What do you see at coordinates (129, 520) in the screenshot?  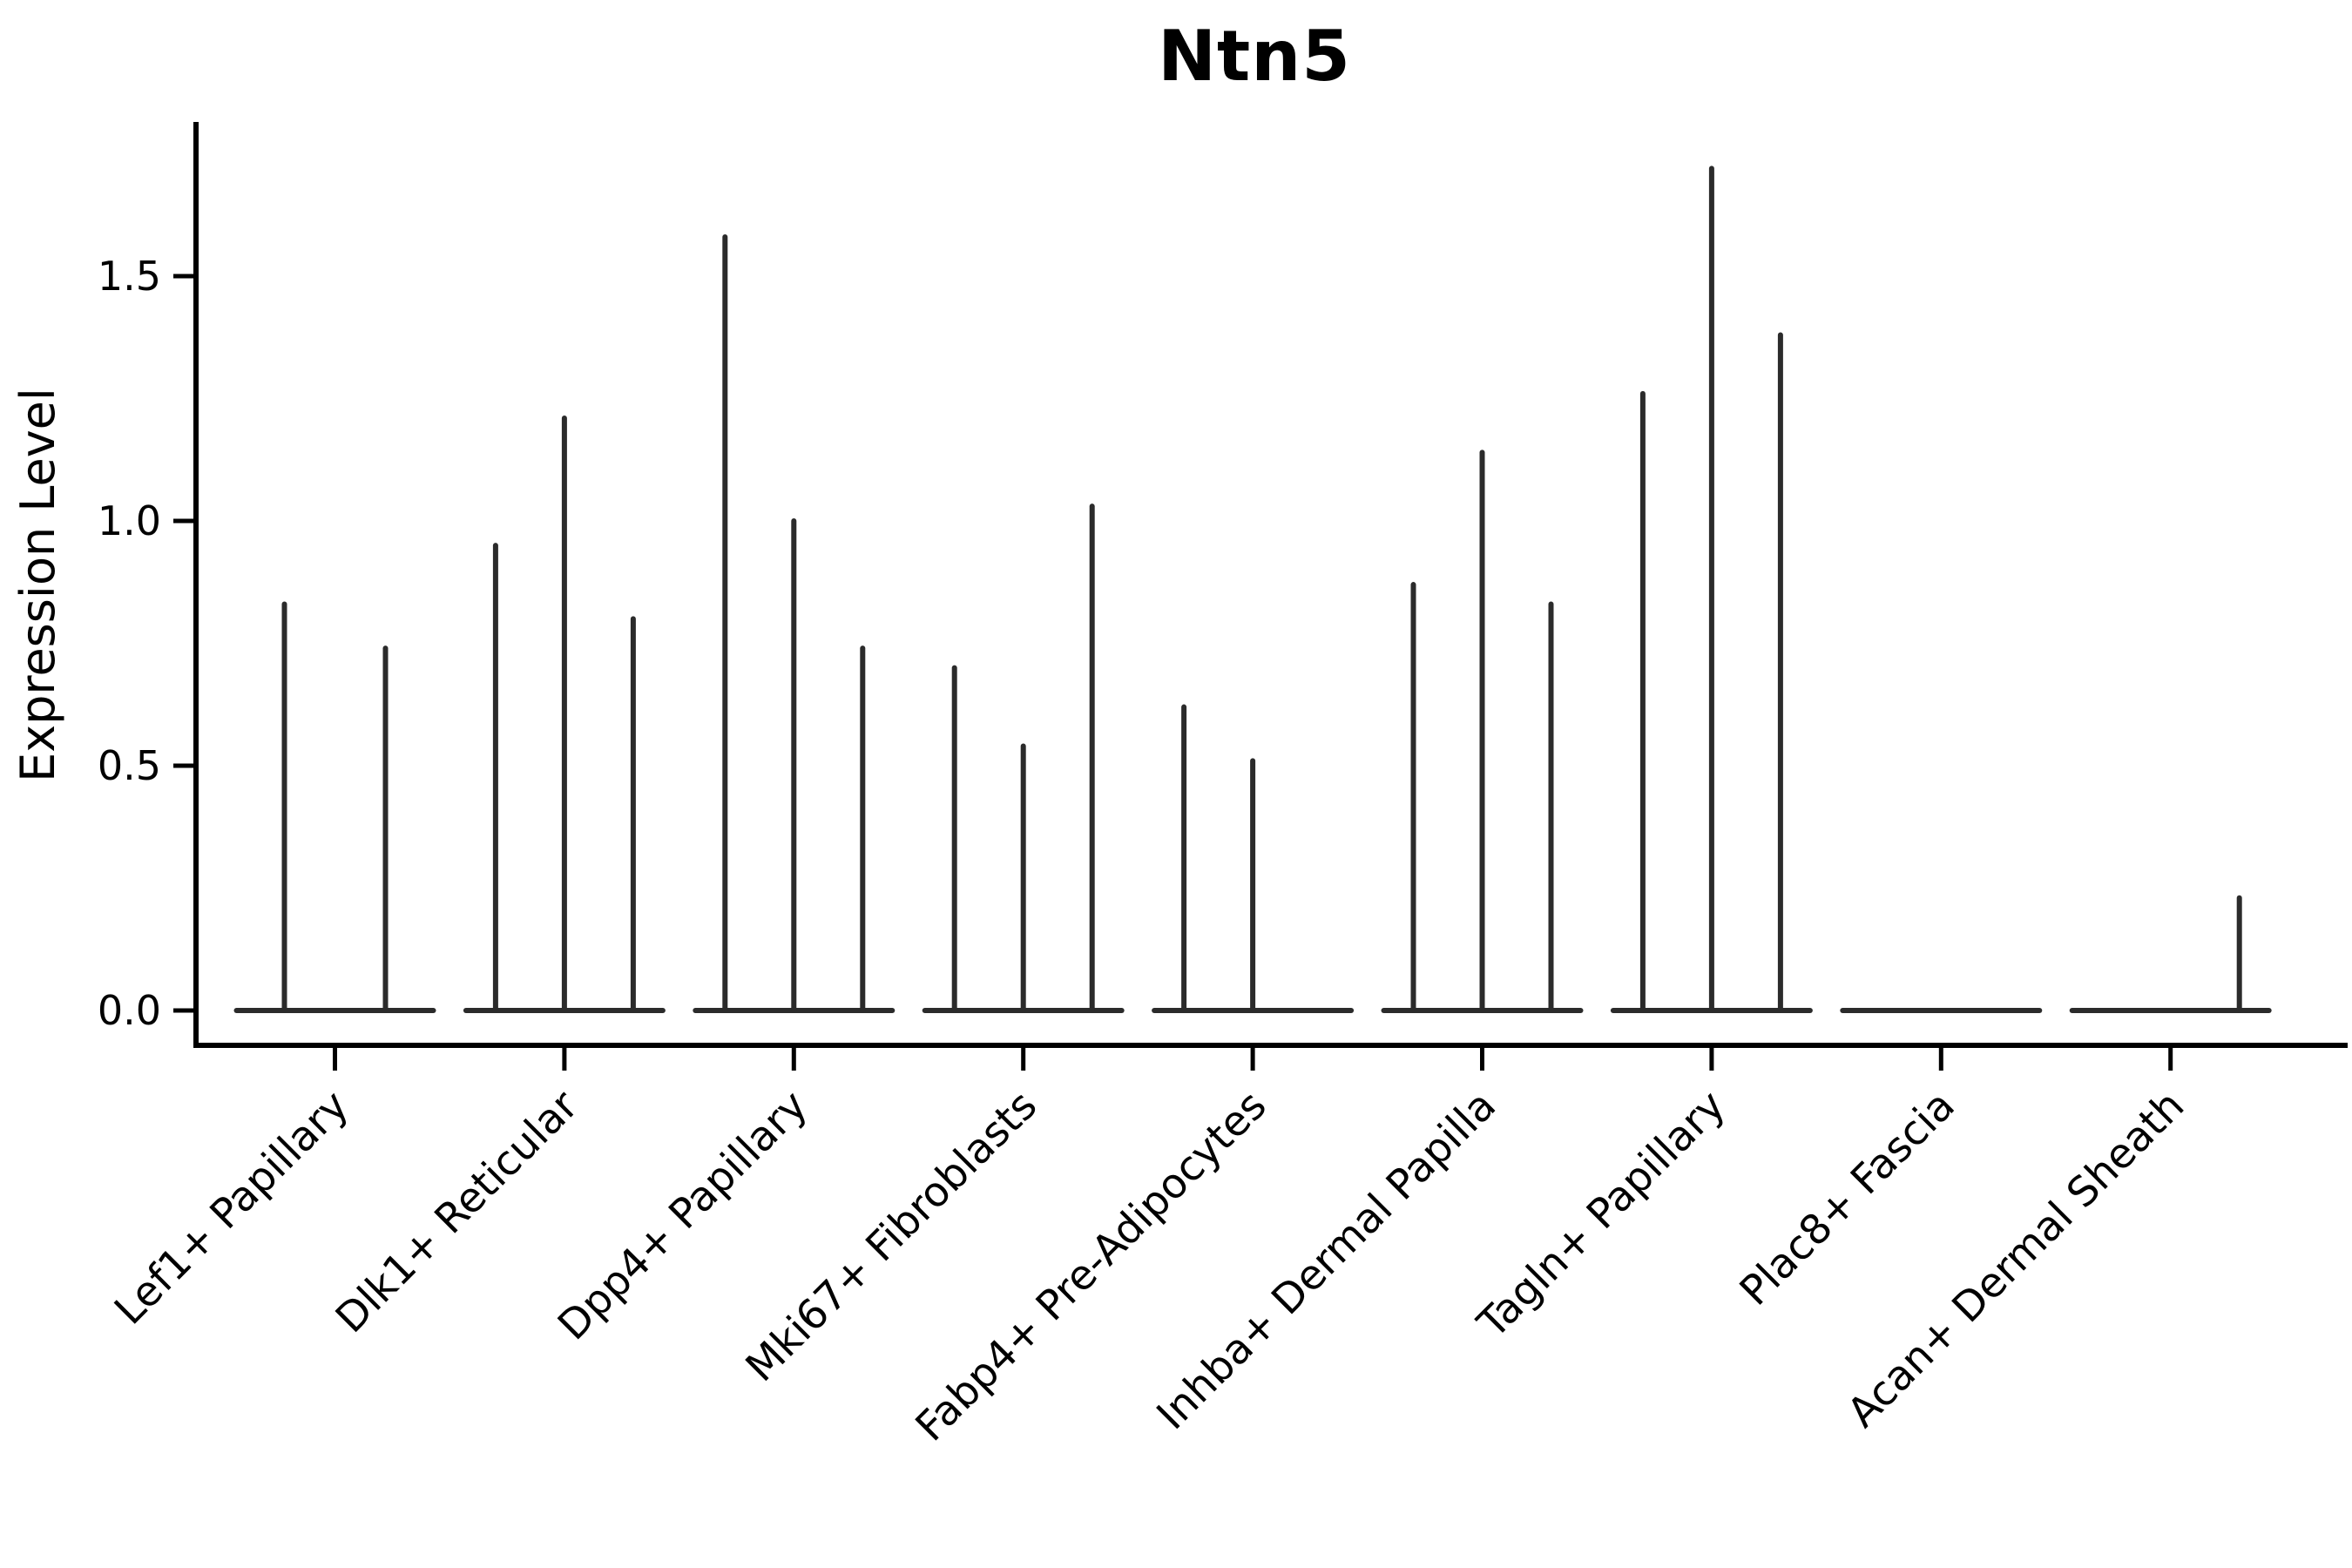 I see `y-tick-label: 1.0` at bounding box center [129, 520].